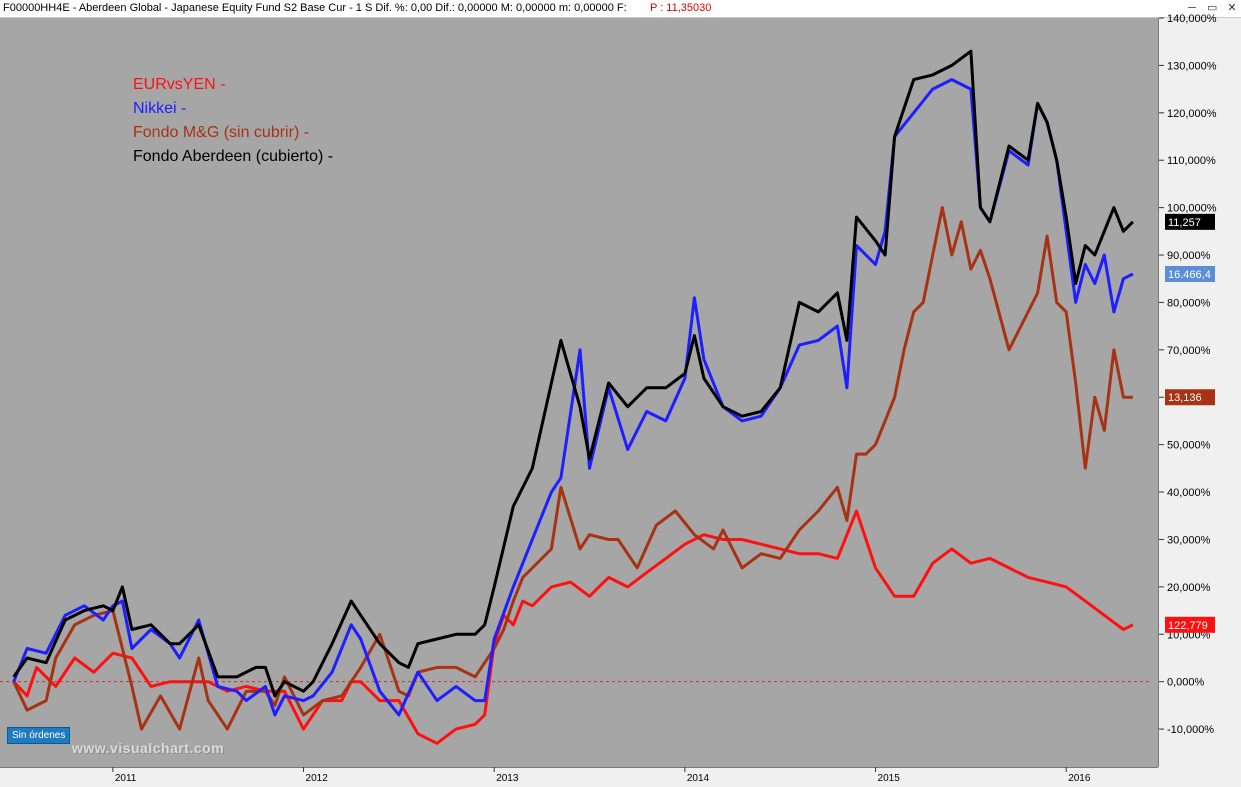 The height and width of the screenshot is (787, 1241). What do you see at coordinates (1189, 351) in the screenshot?
I see `y-tick-label: 70,000%` at bounding box center [1189, 351].